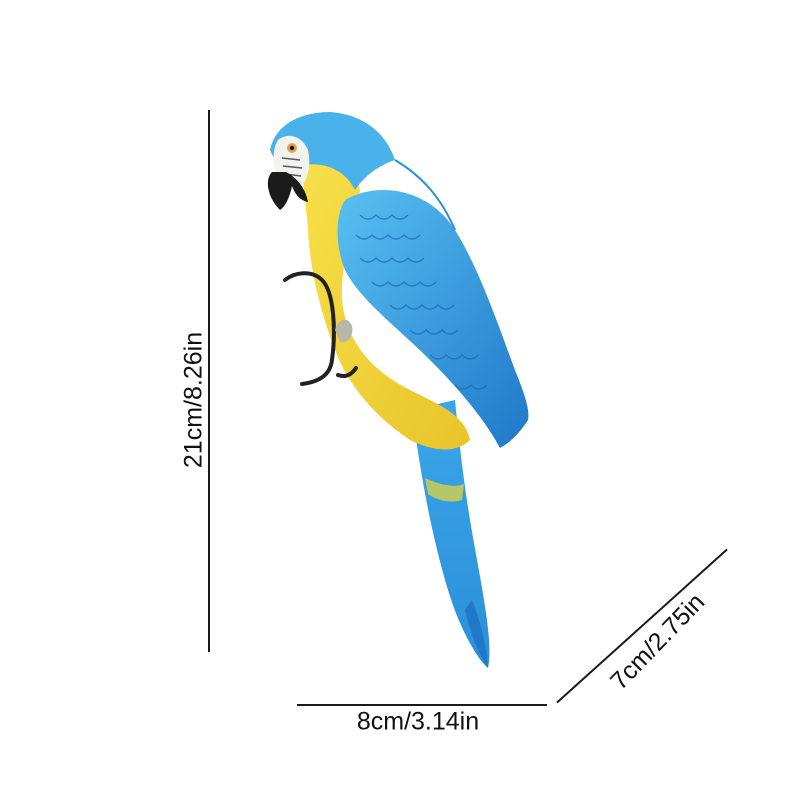 This screenshot has height=800, width=800. Describe the element at coordinates (421, 302) in the screenshot. I see `wing-feathers` at that location.